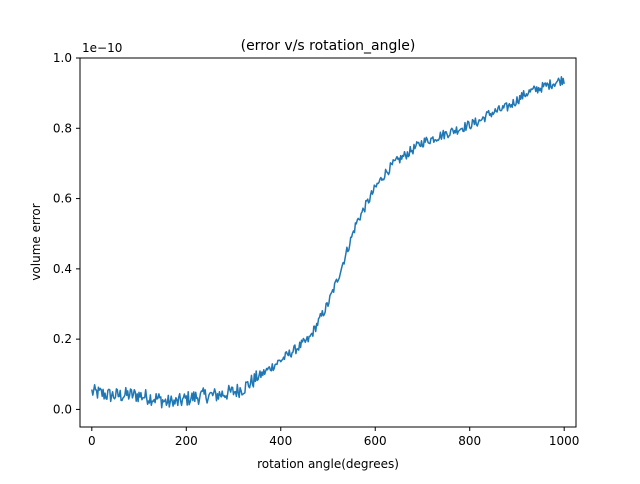 The width and height of the screenshot is (640, 484). I want to click on y-axis-ticks: 0.0 0.2 0.4 0.6 0.8 1.0, so click(66, 233).